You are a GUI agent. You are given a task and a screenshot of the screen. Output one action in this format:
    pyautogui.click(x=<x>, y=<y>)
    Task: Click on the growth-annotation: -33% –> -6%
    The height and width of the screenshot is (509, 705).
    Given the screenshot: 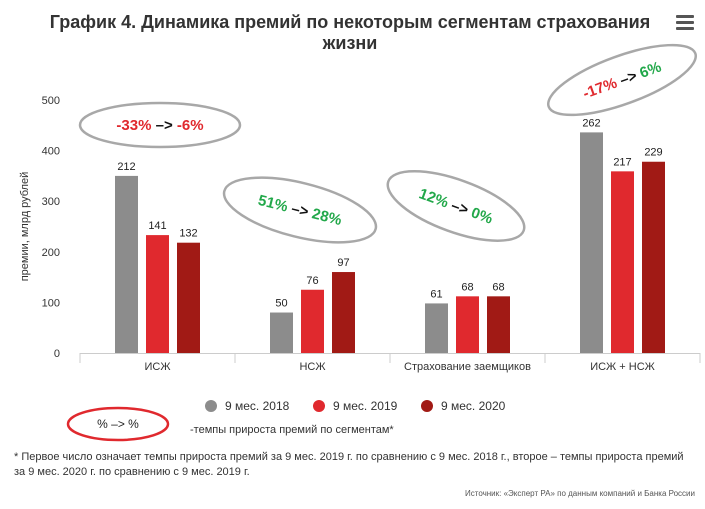 What is the action you would take?
    pyautogui.click(x=160, y=125)
    